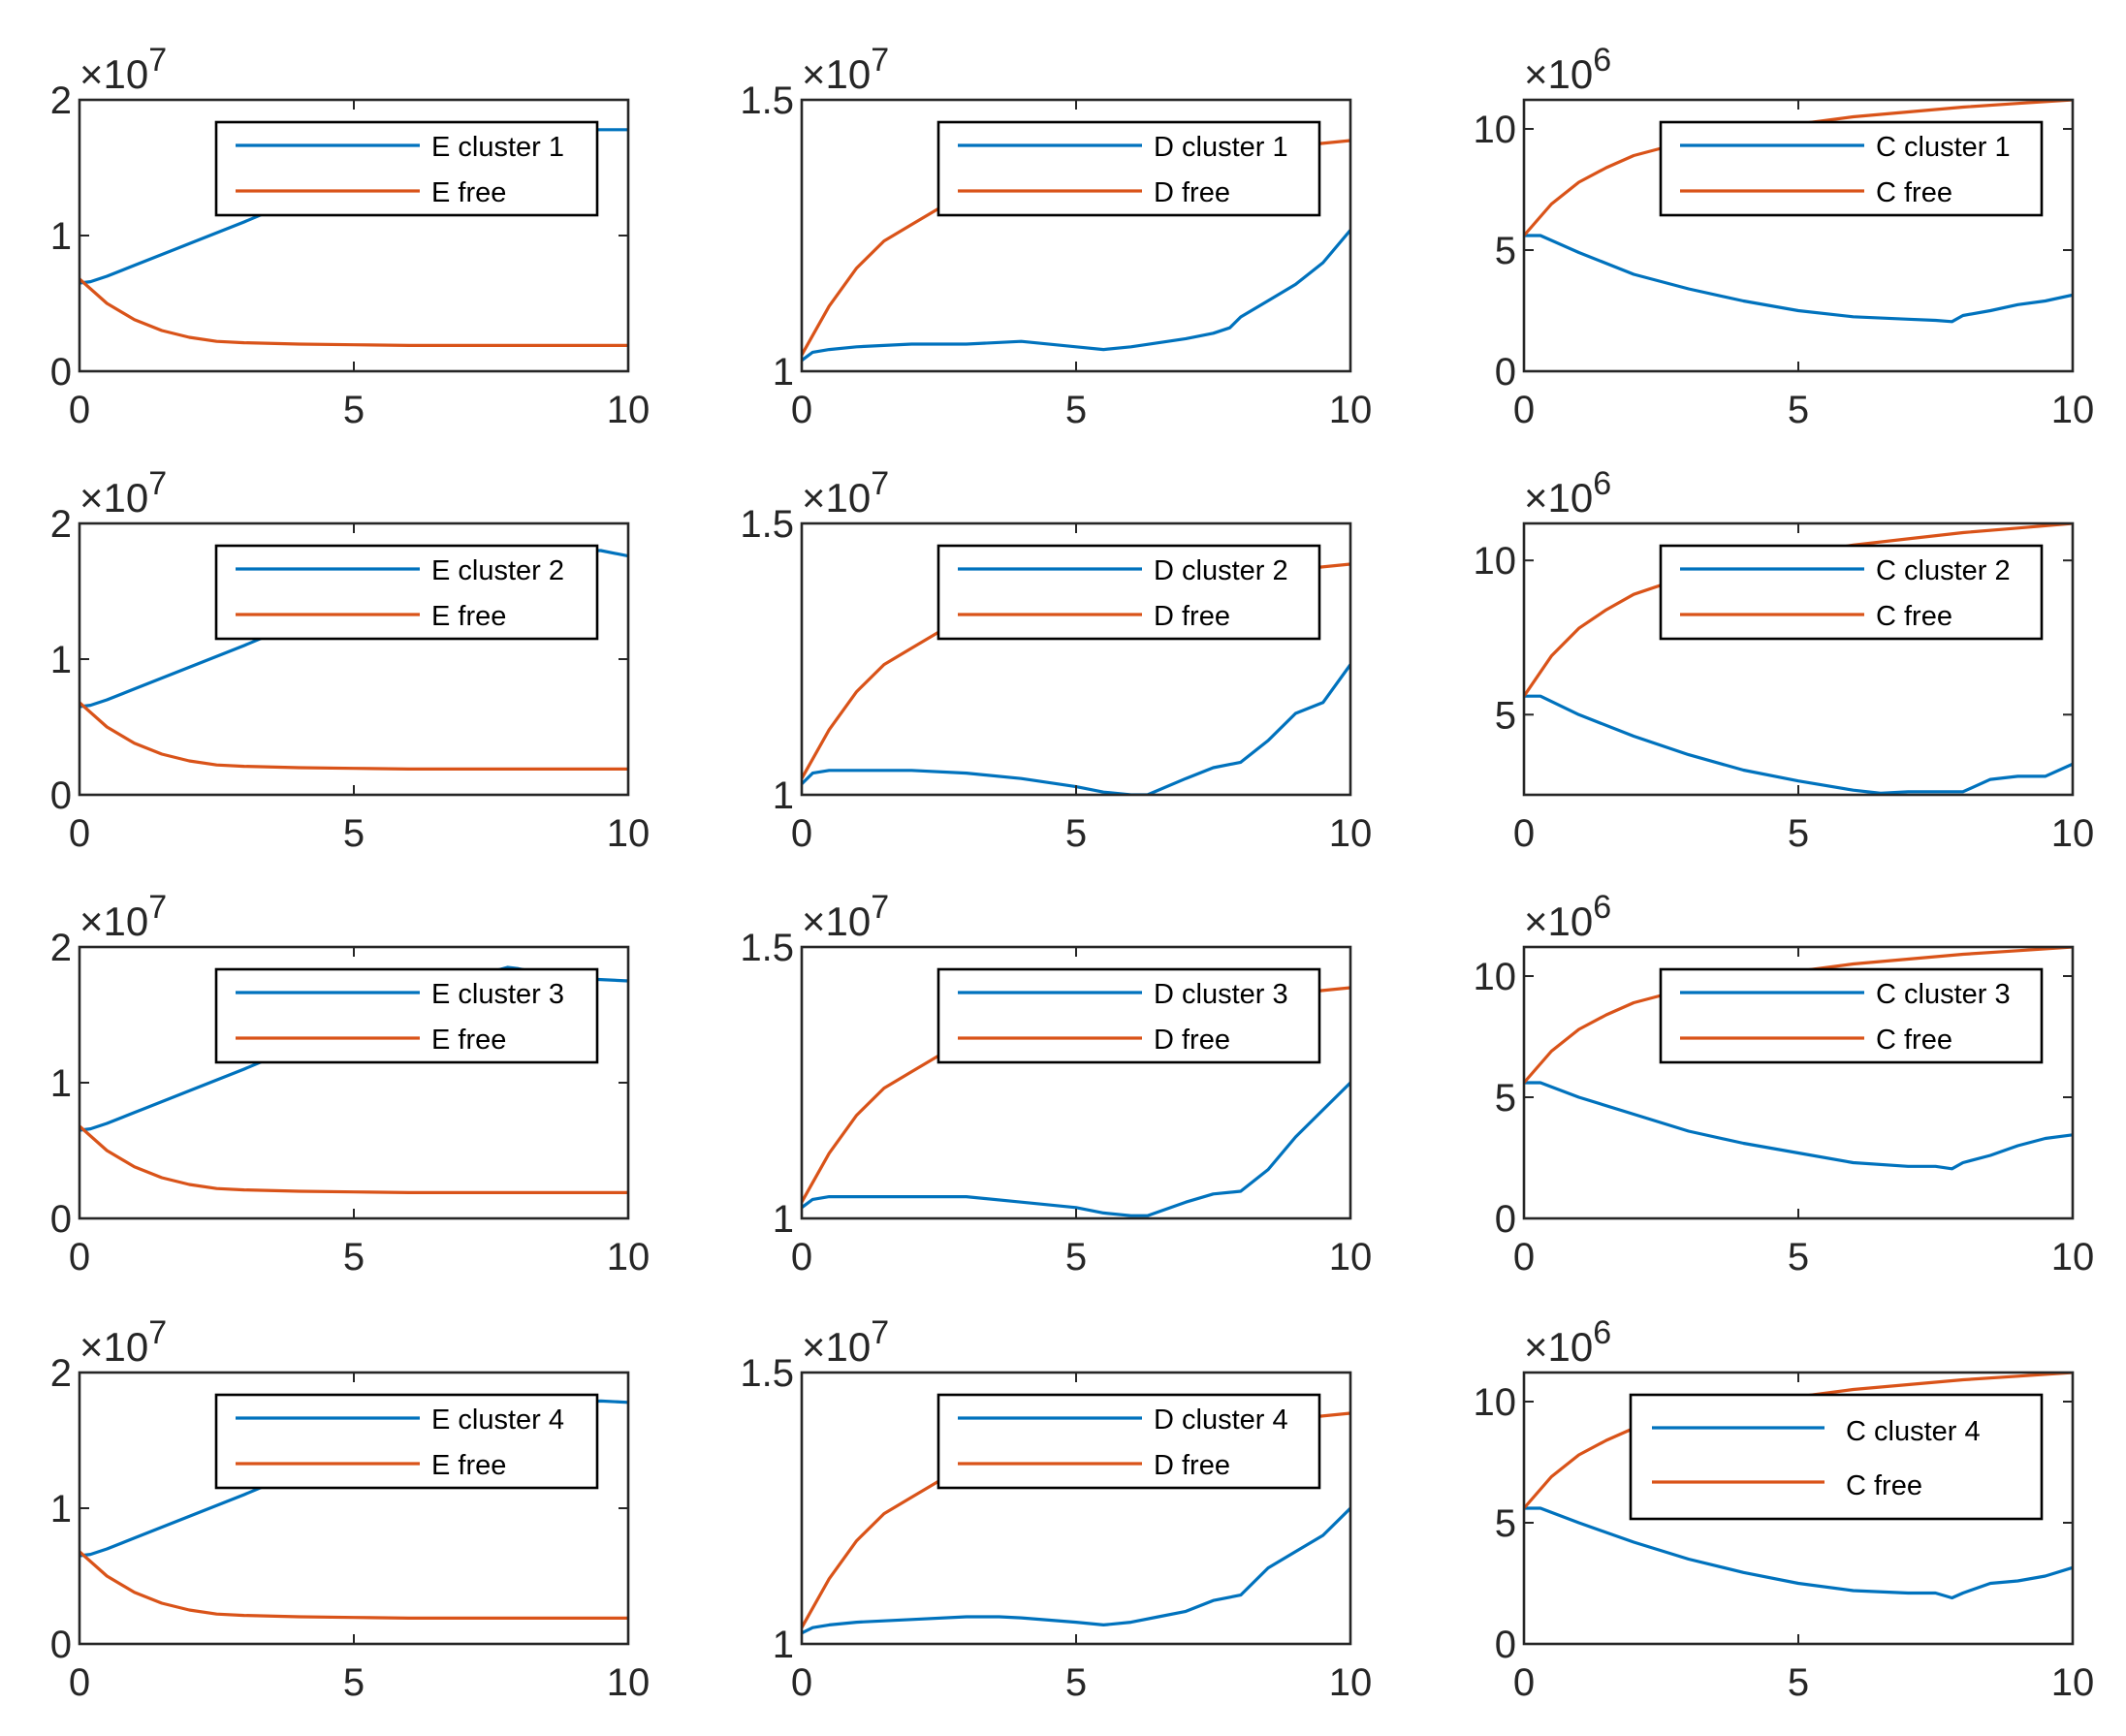 This screenshot has height=1736, width=2126. Describe the element at coordinates (1056, 1509) in the screenshot. I see `subplot-r4c2: 0 5 10 1 1.5×107 D cluster 4 D free` at that location.